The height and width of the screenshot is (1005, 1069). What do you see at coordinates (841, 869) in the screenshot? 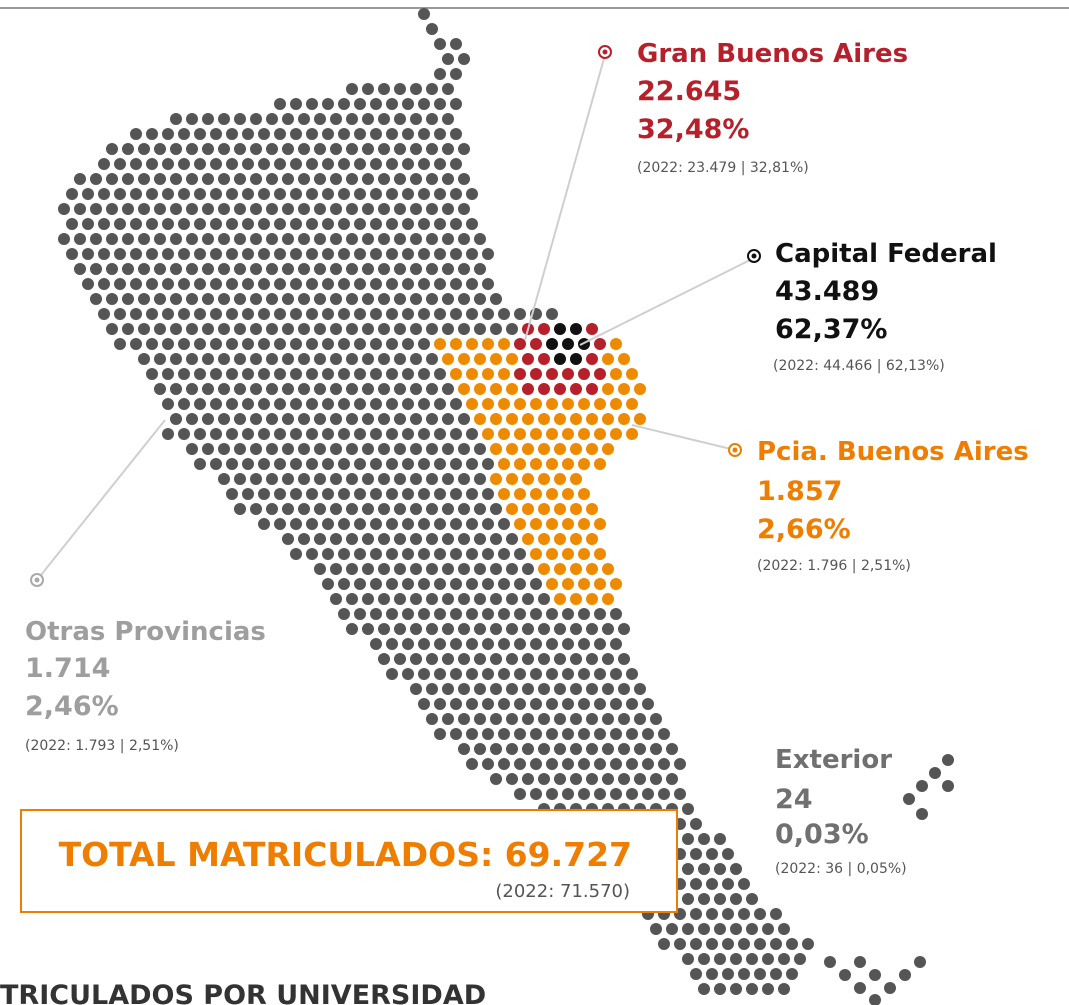
I see `region-previous: (2022: 36 | 0,05%)` at bounding box center [841, 869].